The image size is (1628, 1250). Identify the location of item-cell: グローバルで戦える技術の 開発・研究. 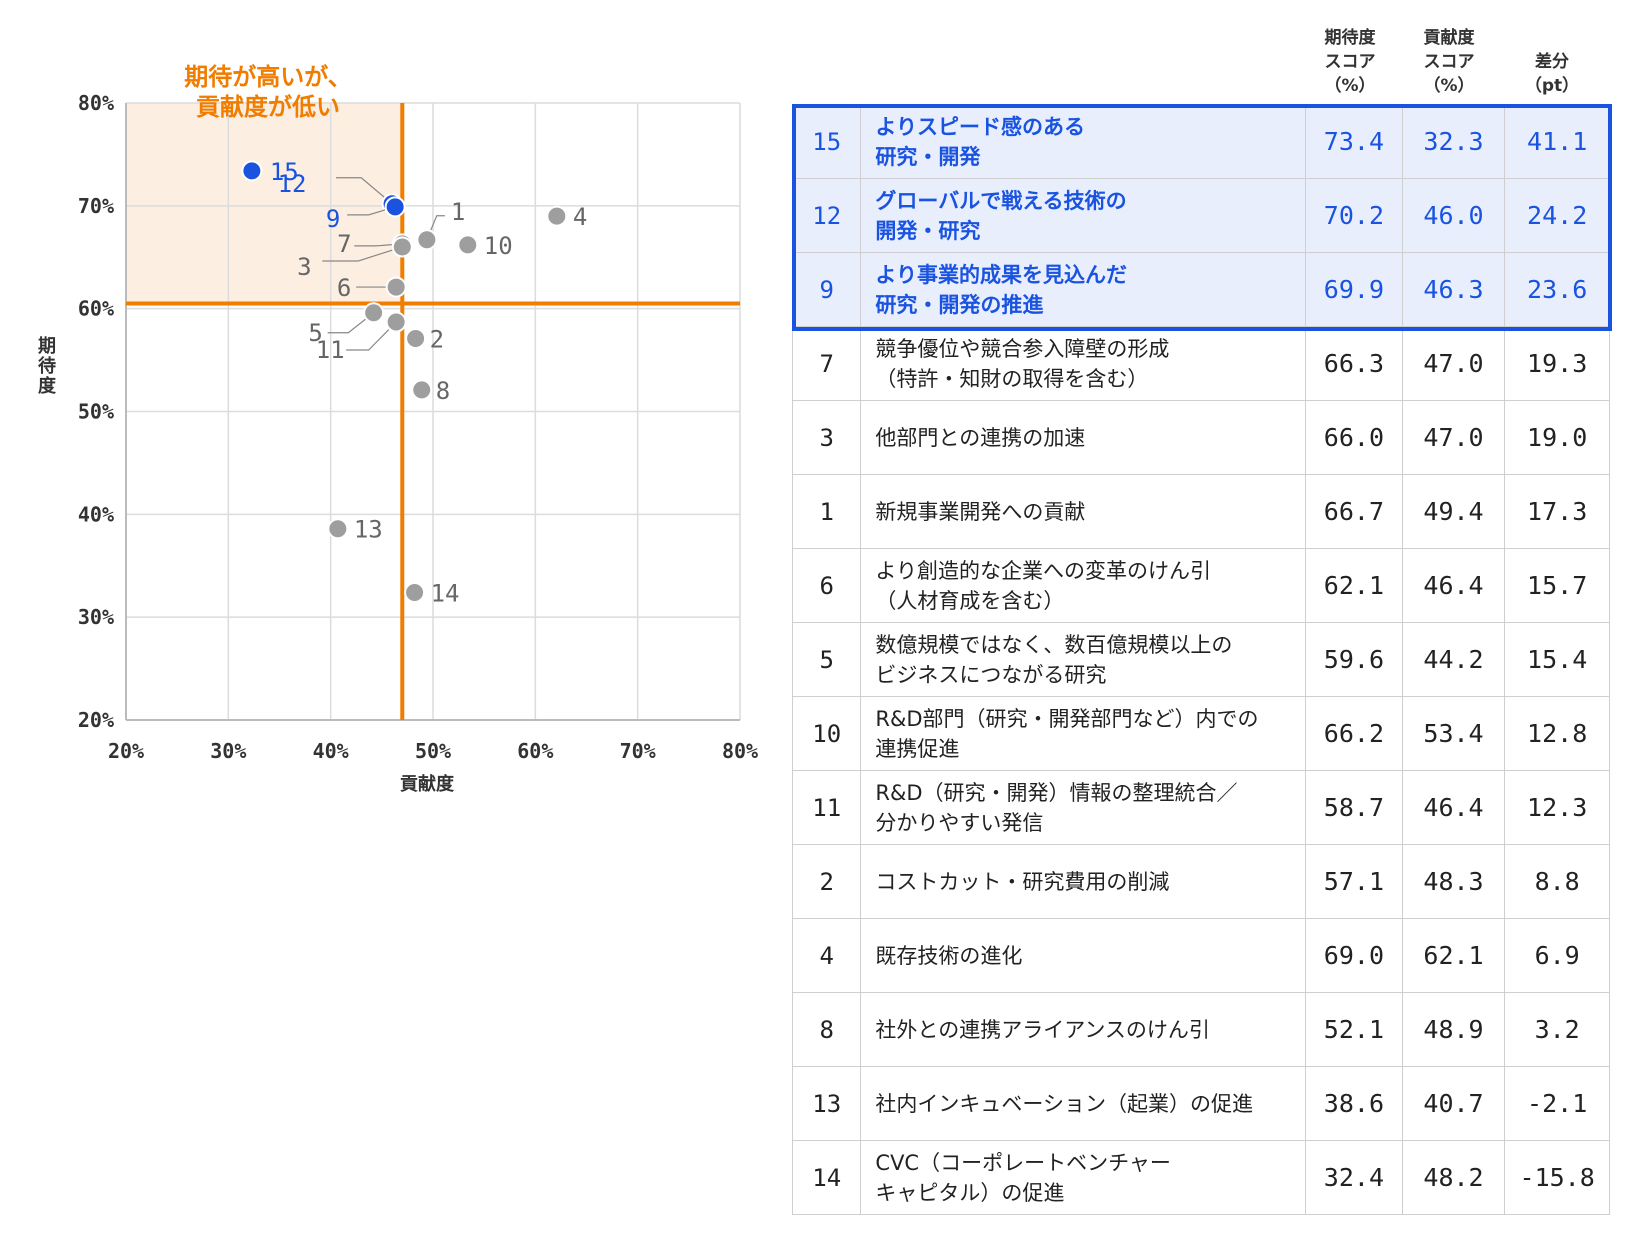
(1083, 215).